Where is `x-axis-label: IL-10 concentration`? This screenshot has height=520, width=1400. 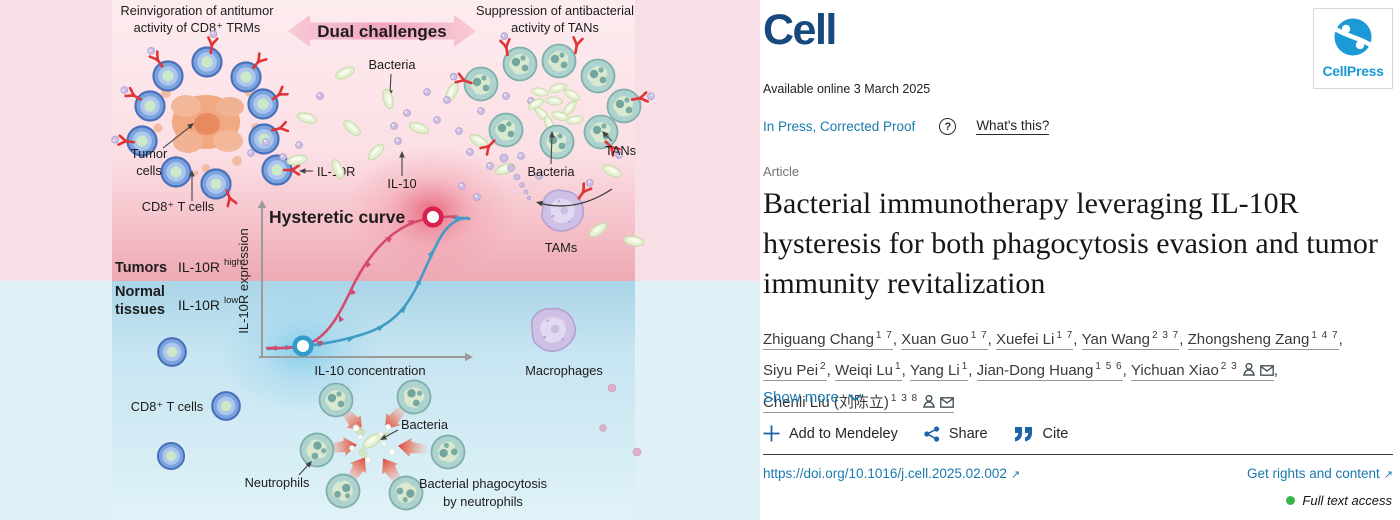
x-axis-label: IL-10 concentration is located at coordinates (369, 370).